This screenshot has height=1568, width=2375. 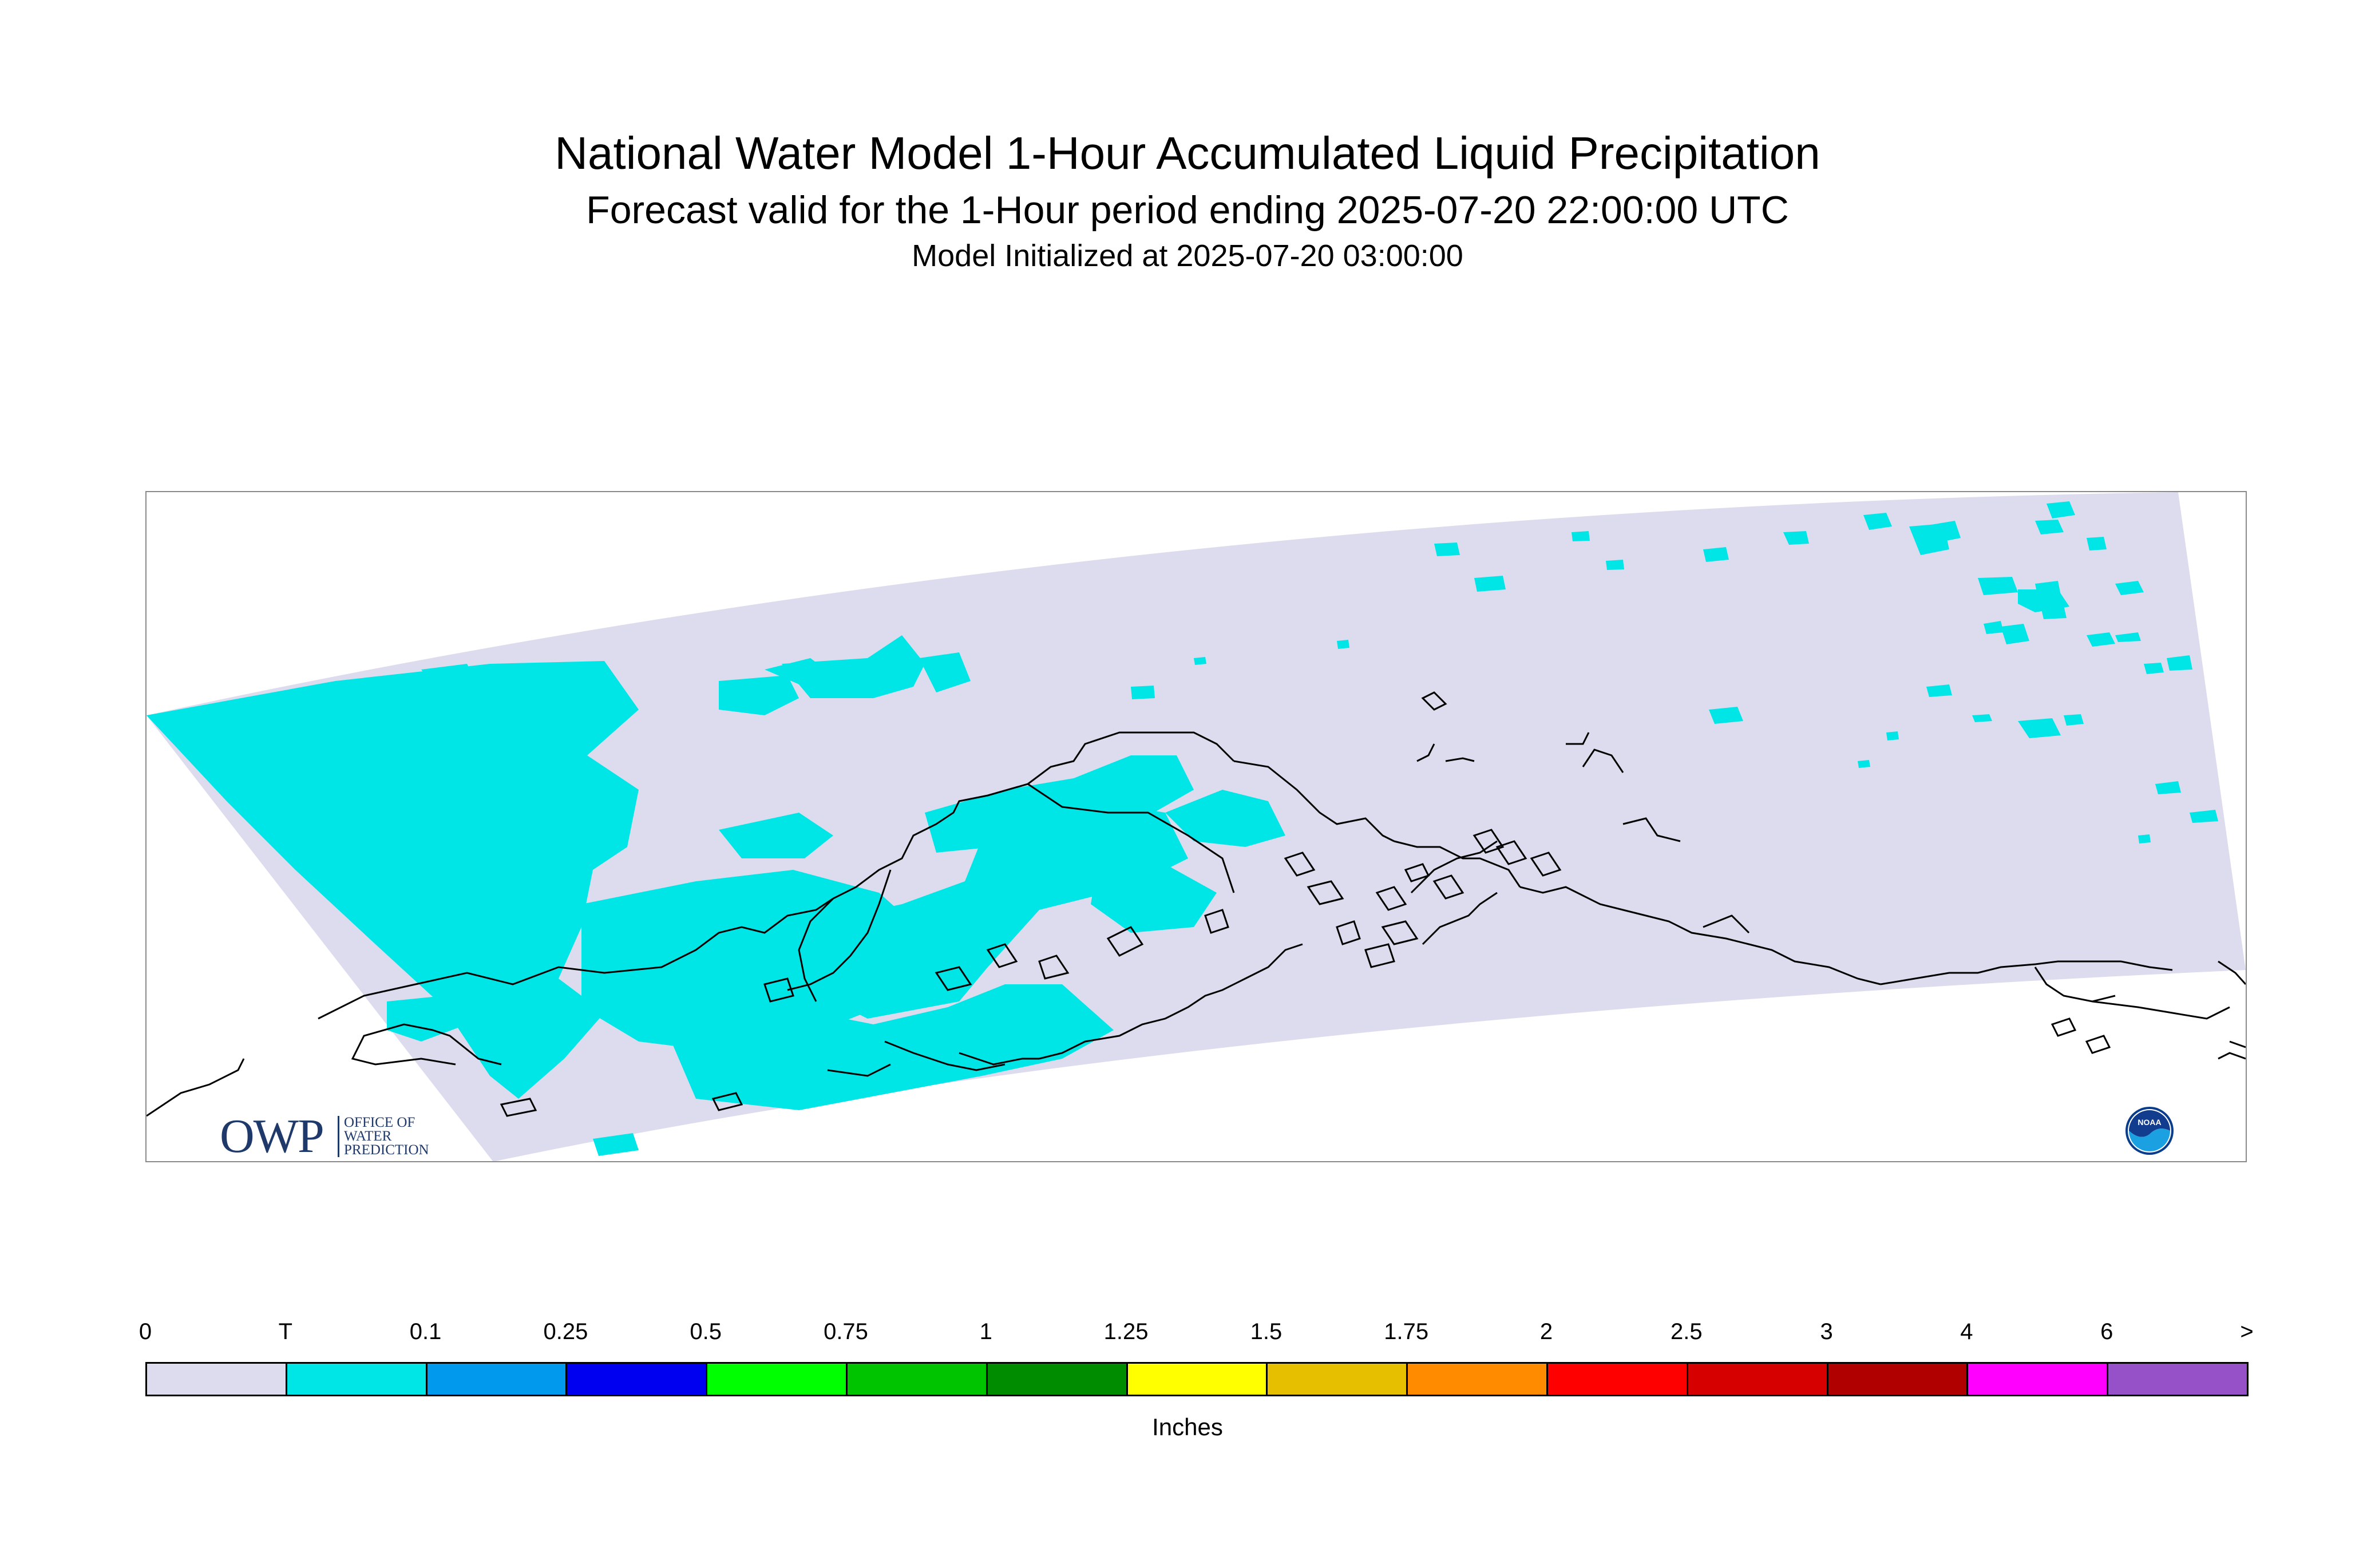 What do you see at coordinates (1187, 1426) in the screenshot?
I see `legend-units: Inches` at bounding box center [1187, 1426].